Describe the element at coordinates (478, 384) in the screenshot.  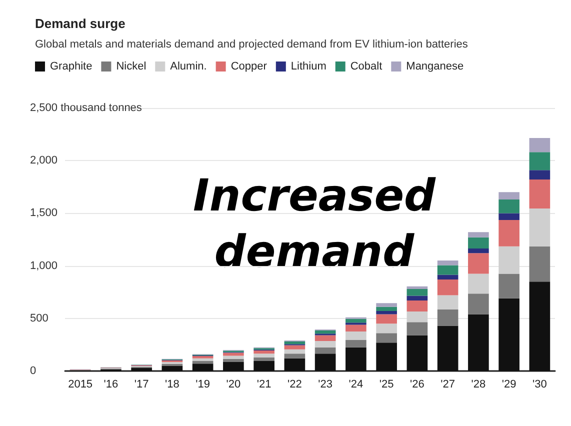
I see `x-tick-label: '28` at that location.